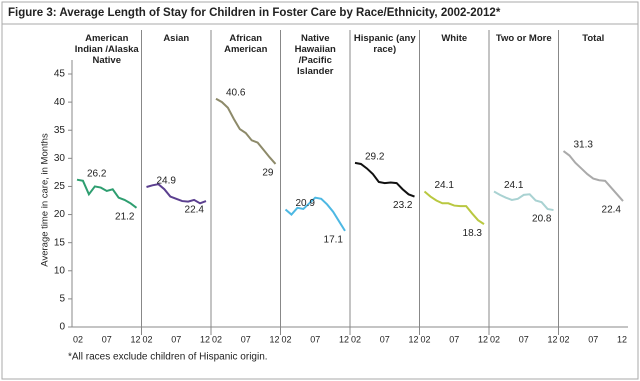 The height and width of the screenshot is (381, 640). What do you see at coordinates (60, 242) in the screenshot?
I see `y-tick-label: 15` at bounding box center [60, 242].